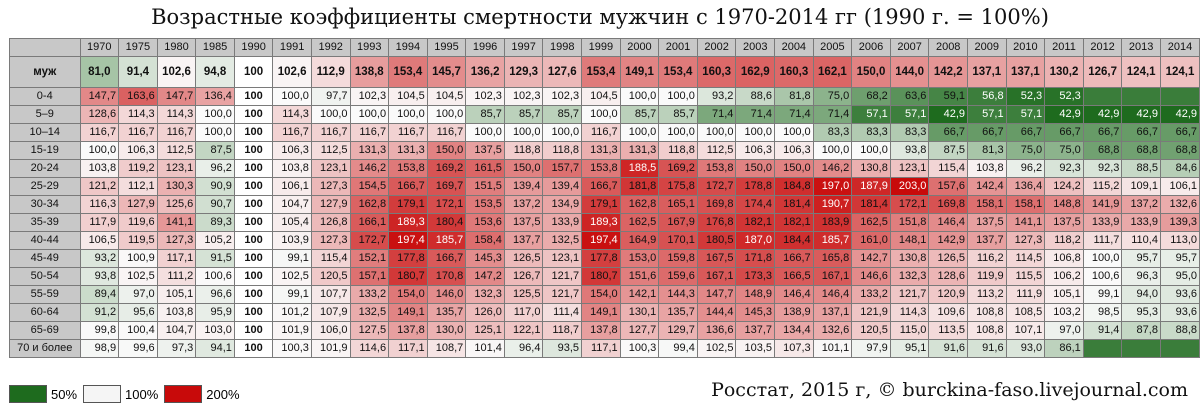  I want to click on heatmap-cell: 96,3, so click(1141, 276).